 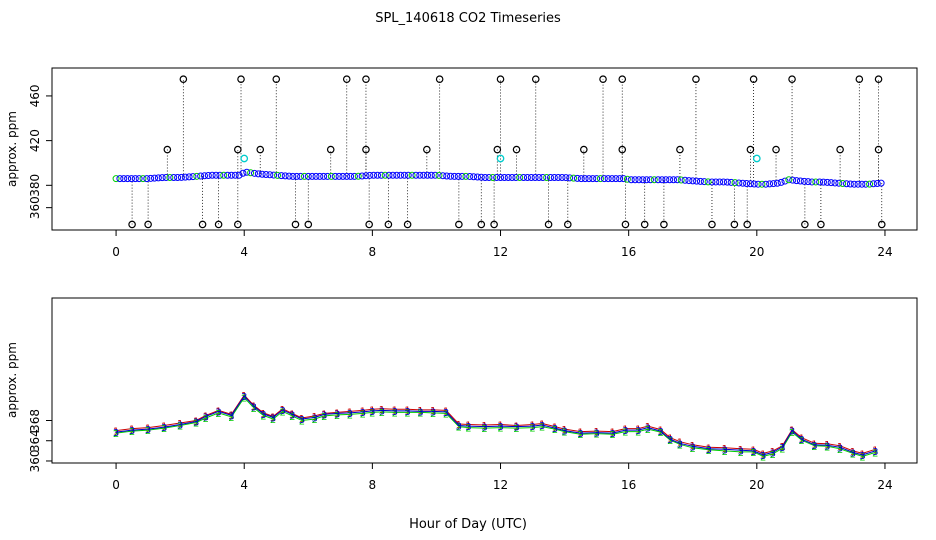 I want to click on bottom-series-marker-1: 1, so click(x=273, y=417).